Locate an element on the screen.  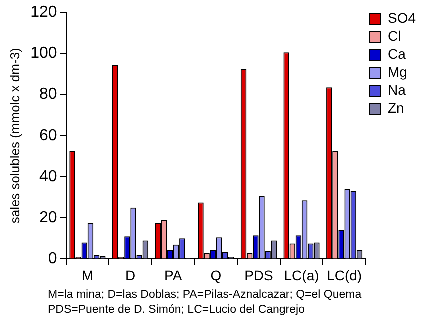
x-tick-label: LC(a) is located at coordinates (302, 275).